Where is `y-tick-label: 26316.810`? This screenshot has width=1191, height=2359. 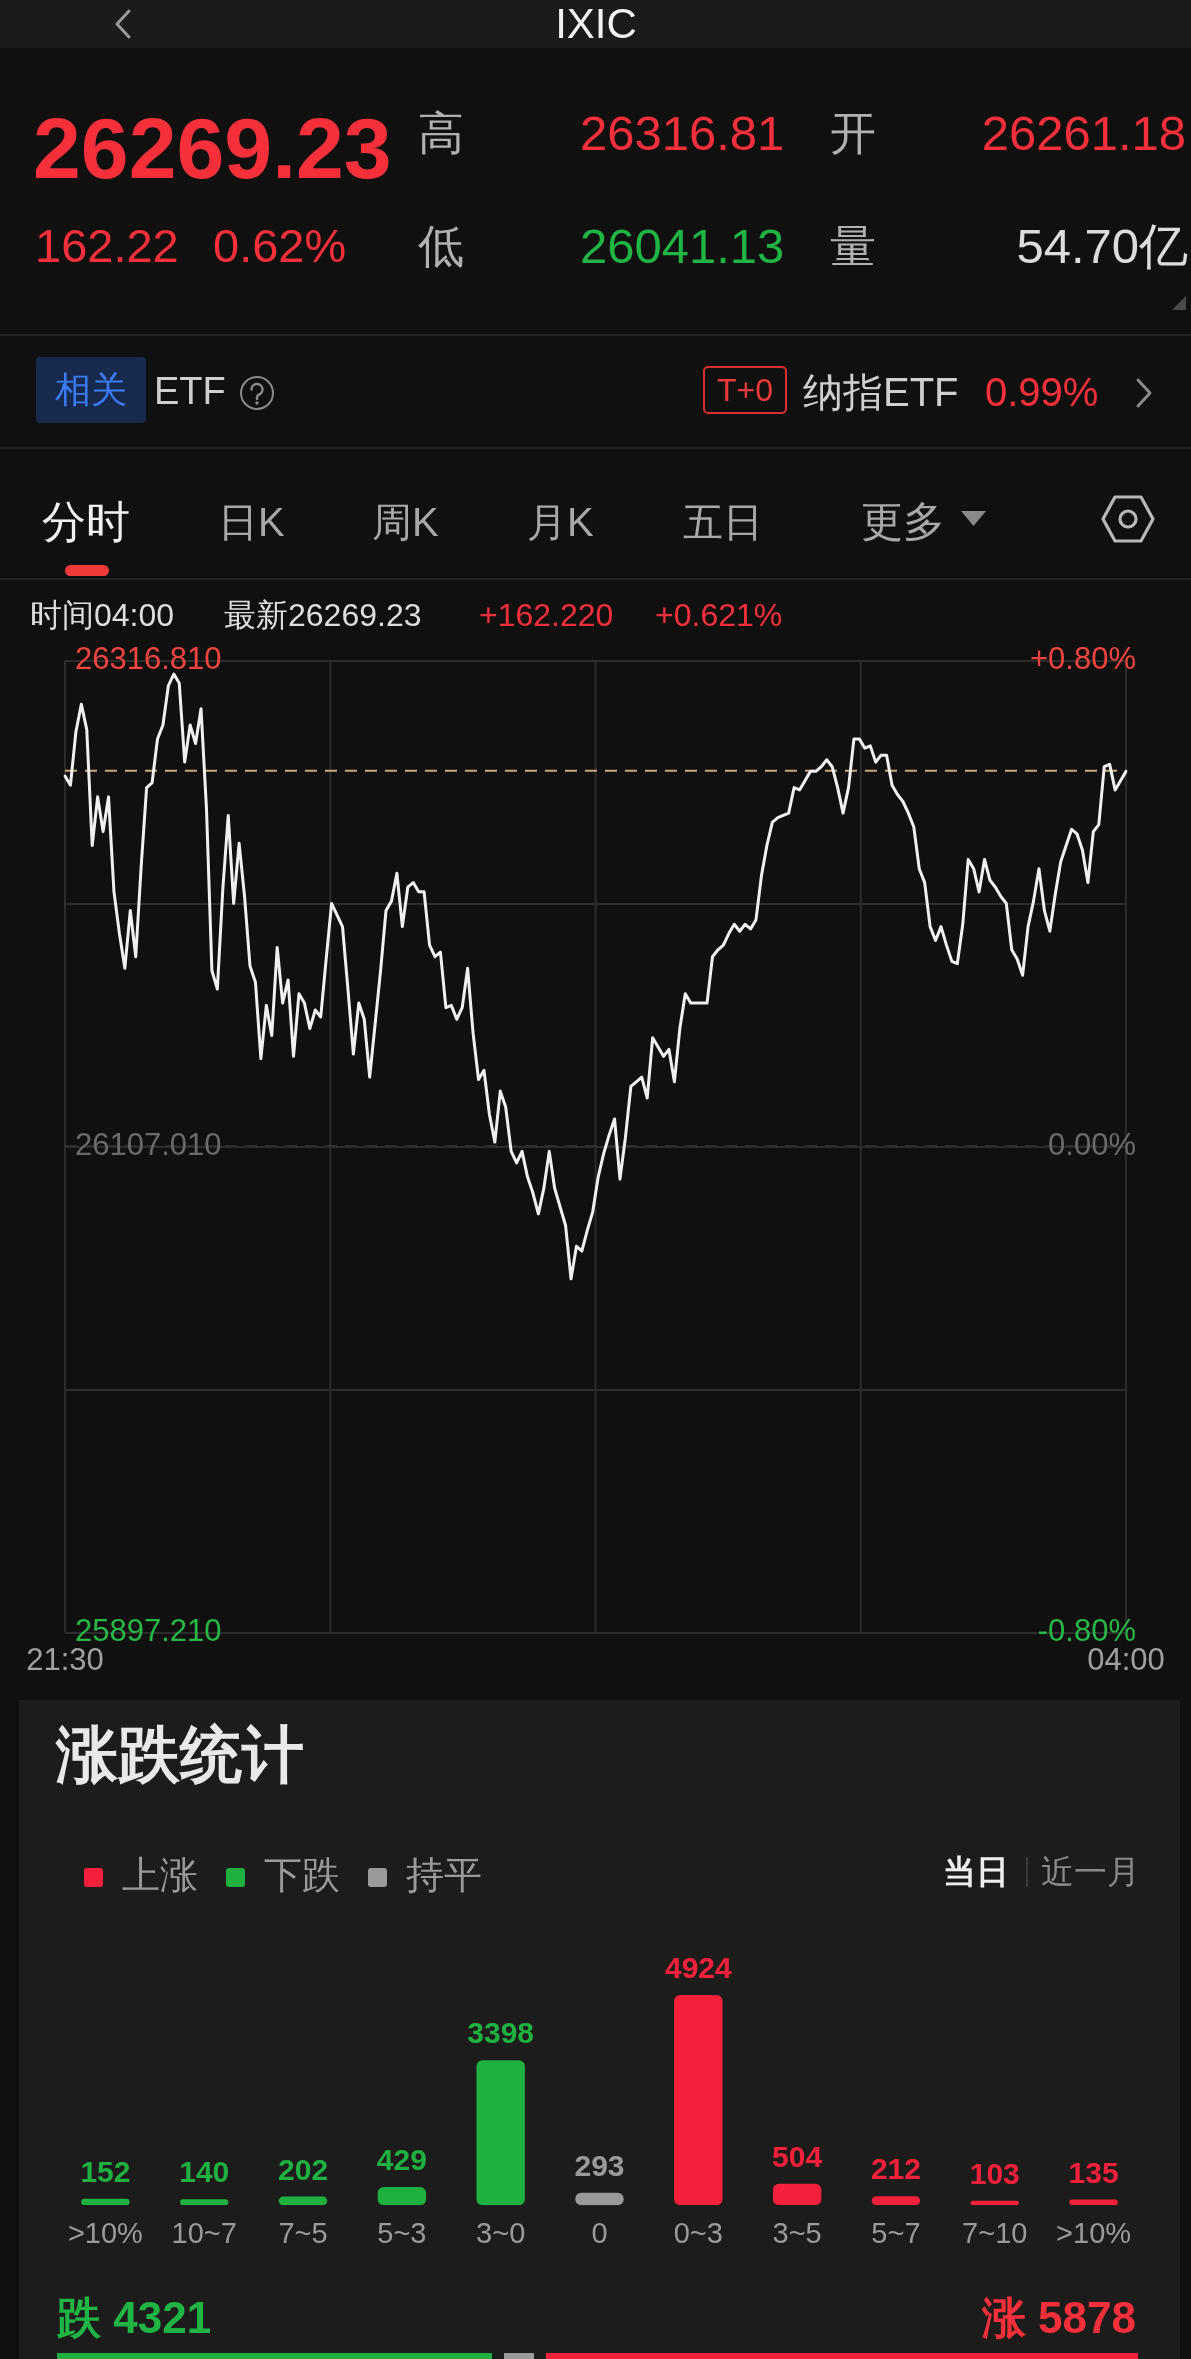 y-tick-label: 26316.810 is located at coordinates (148, 659).